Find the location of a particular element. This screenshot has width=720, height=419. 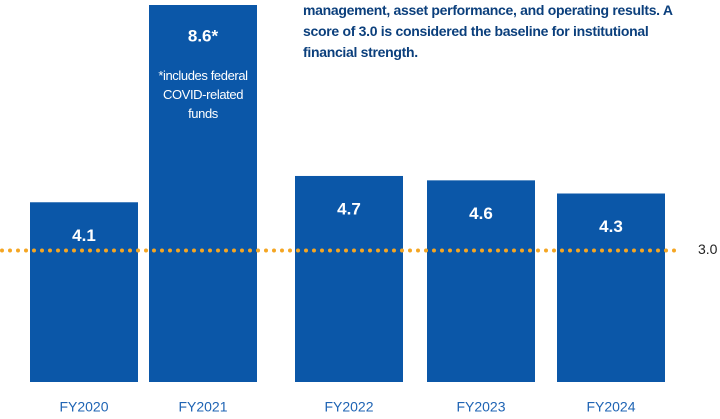

value-label: 4.6 is located at coordinates (481, 213).